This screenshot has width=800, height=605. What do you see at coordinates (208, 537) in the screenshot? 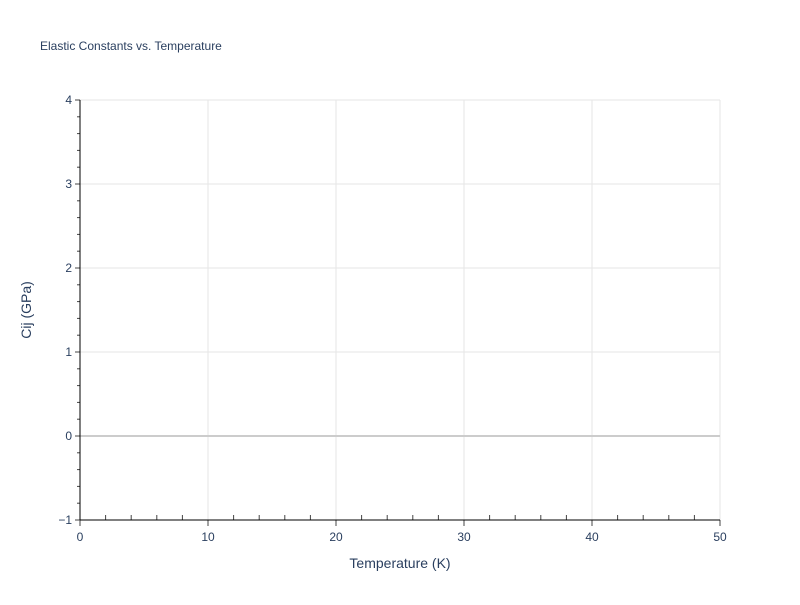
I see `x-tick-label: 10` at bounding box center [208, 537].